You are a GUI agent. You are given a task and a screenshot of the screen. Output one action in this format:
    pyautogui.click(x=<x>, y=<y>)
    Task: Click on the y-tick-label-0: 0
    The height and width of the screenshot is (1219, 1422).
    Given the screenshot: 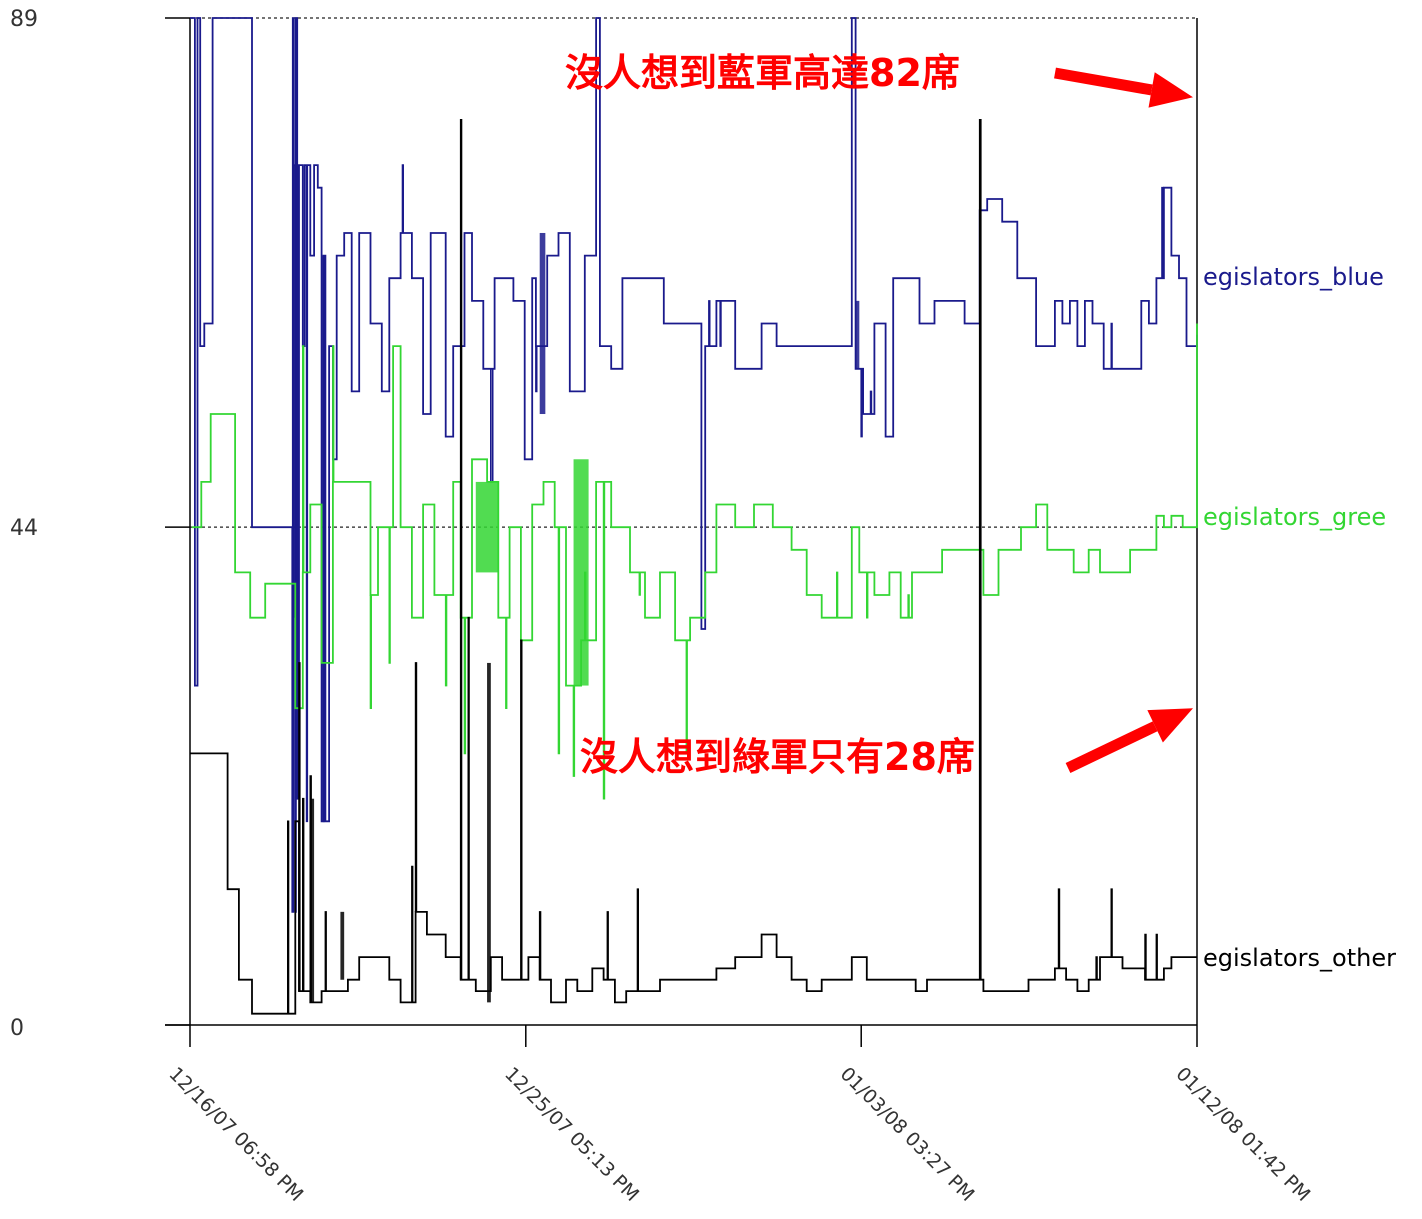 What is the action you would take?
    pyautogui.click(x=17, y=1028)
    